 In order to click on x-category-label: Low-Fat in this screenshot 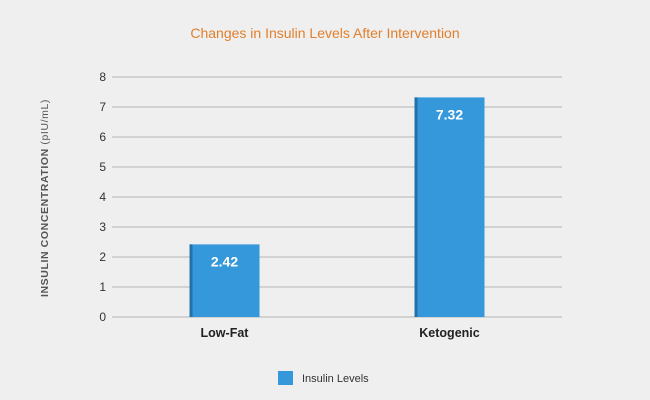, I will do `click(225, 333)`.